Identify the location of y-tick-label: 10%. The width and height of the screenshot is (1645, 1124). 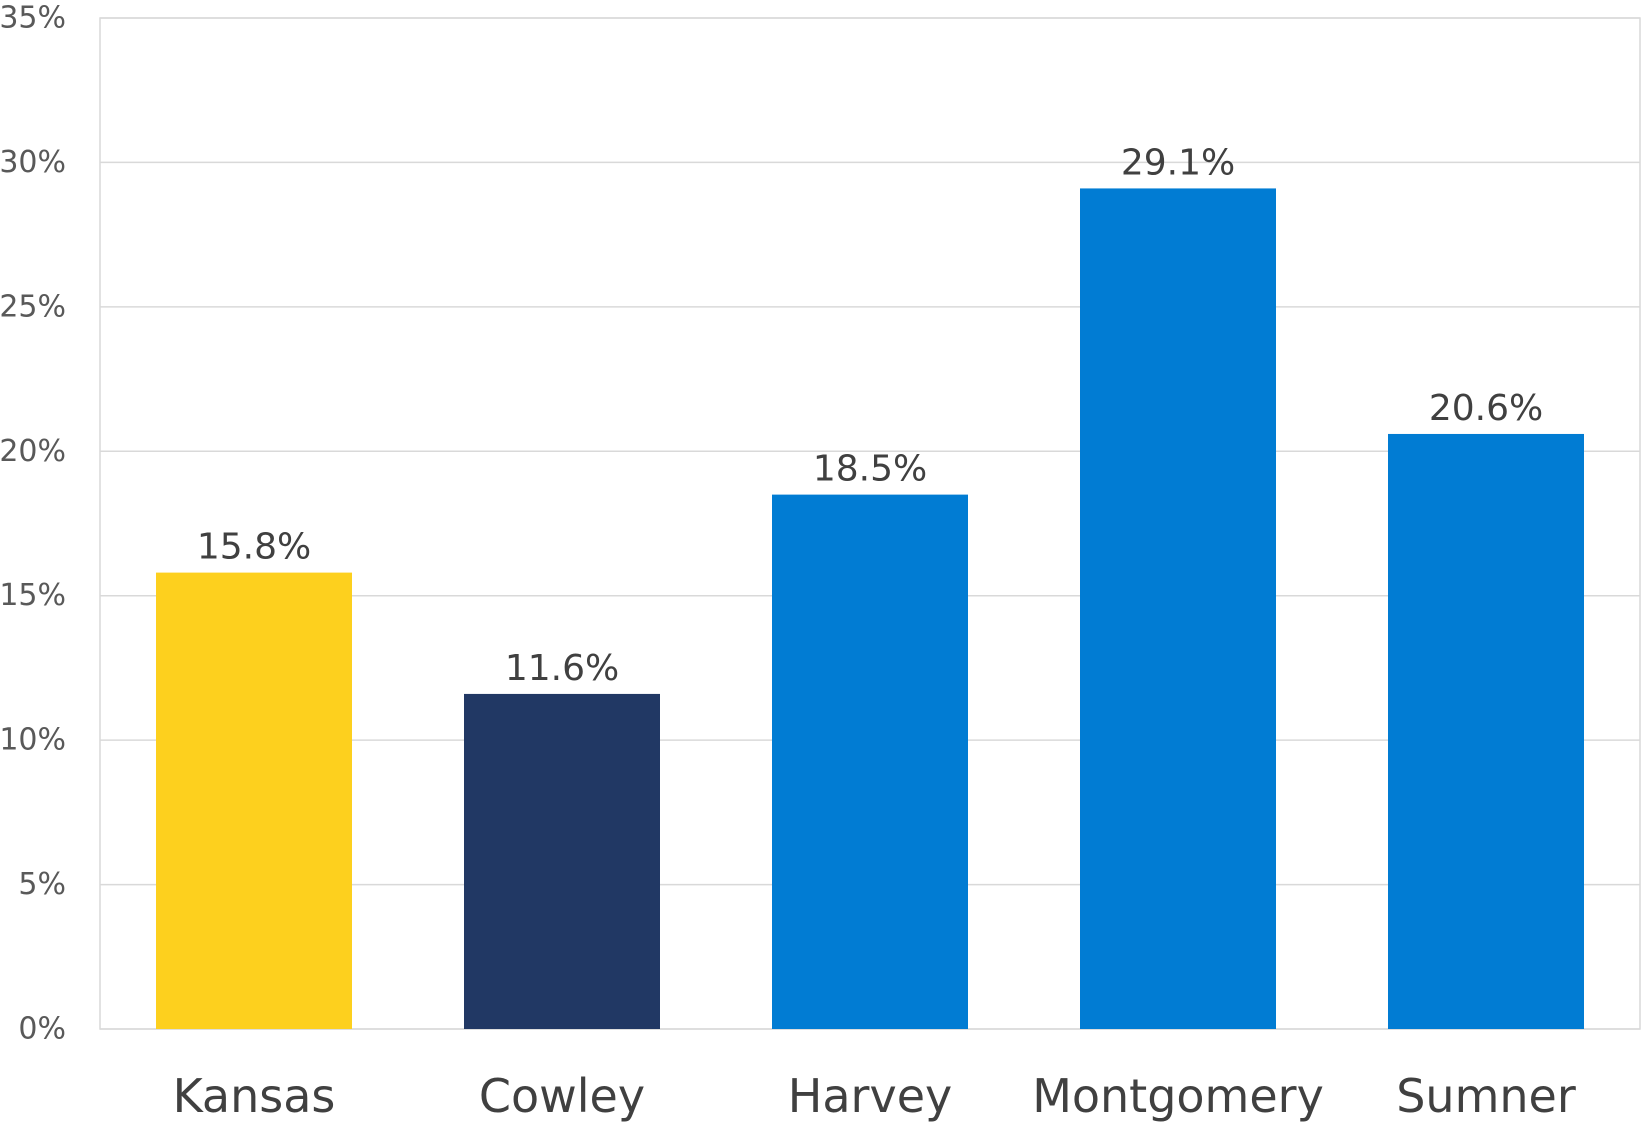
(33, 740).